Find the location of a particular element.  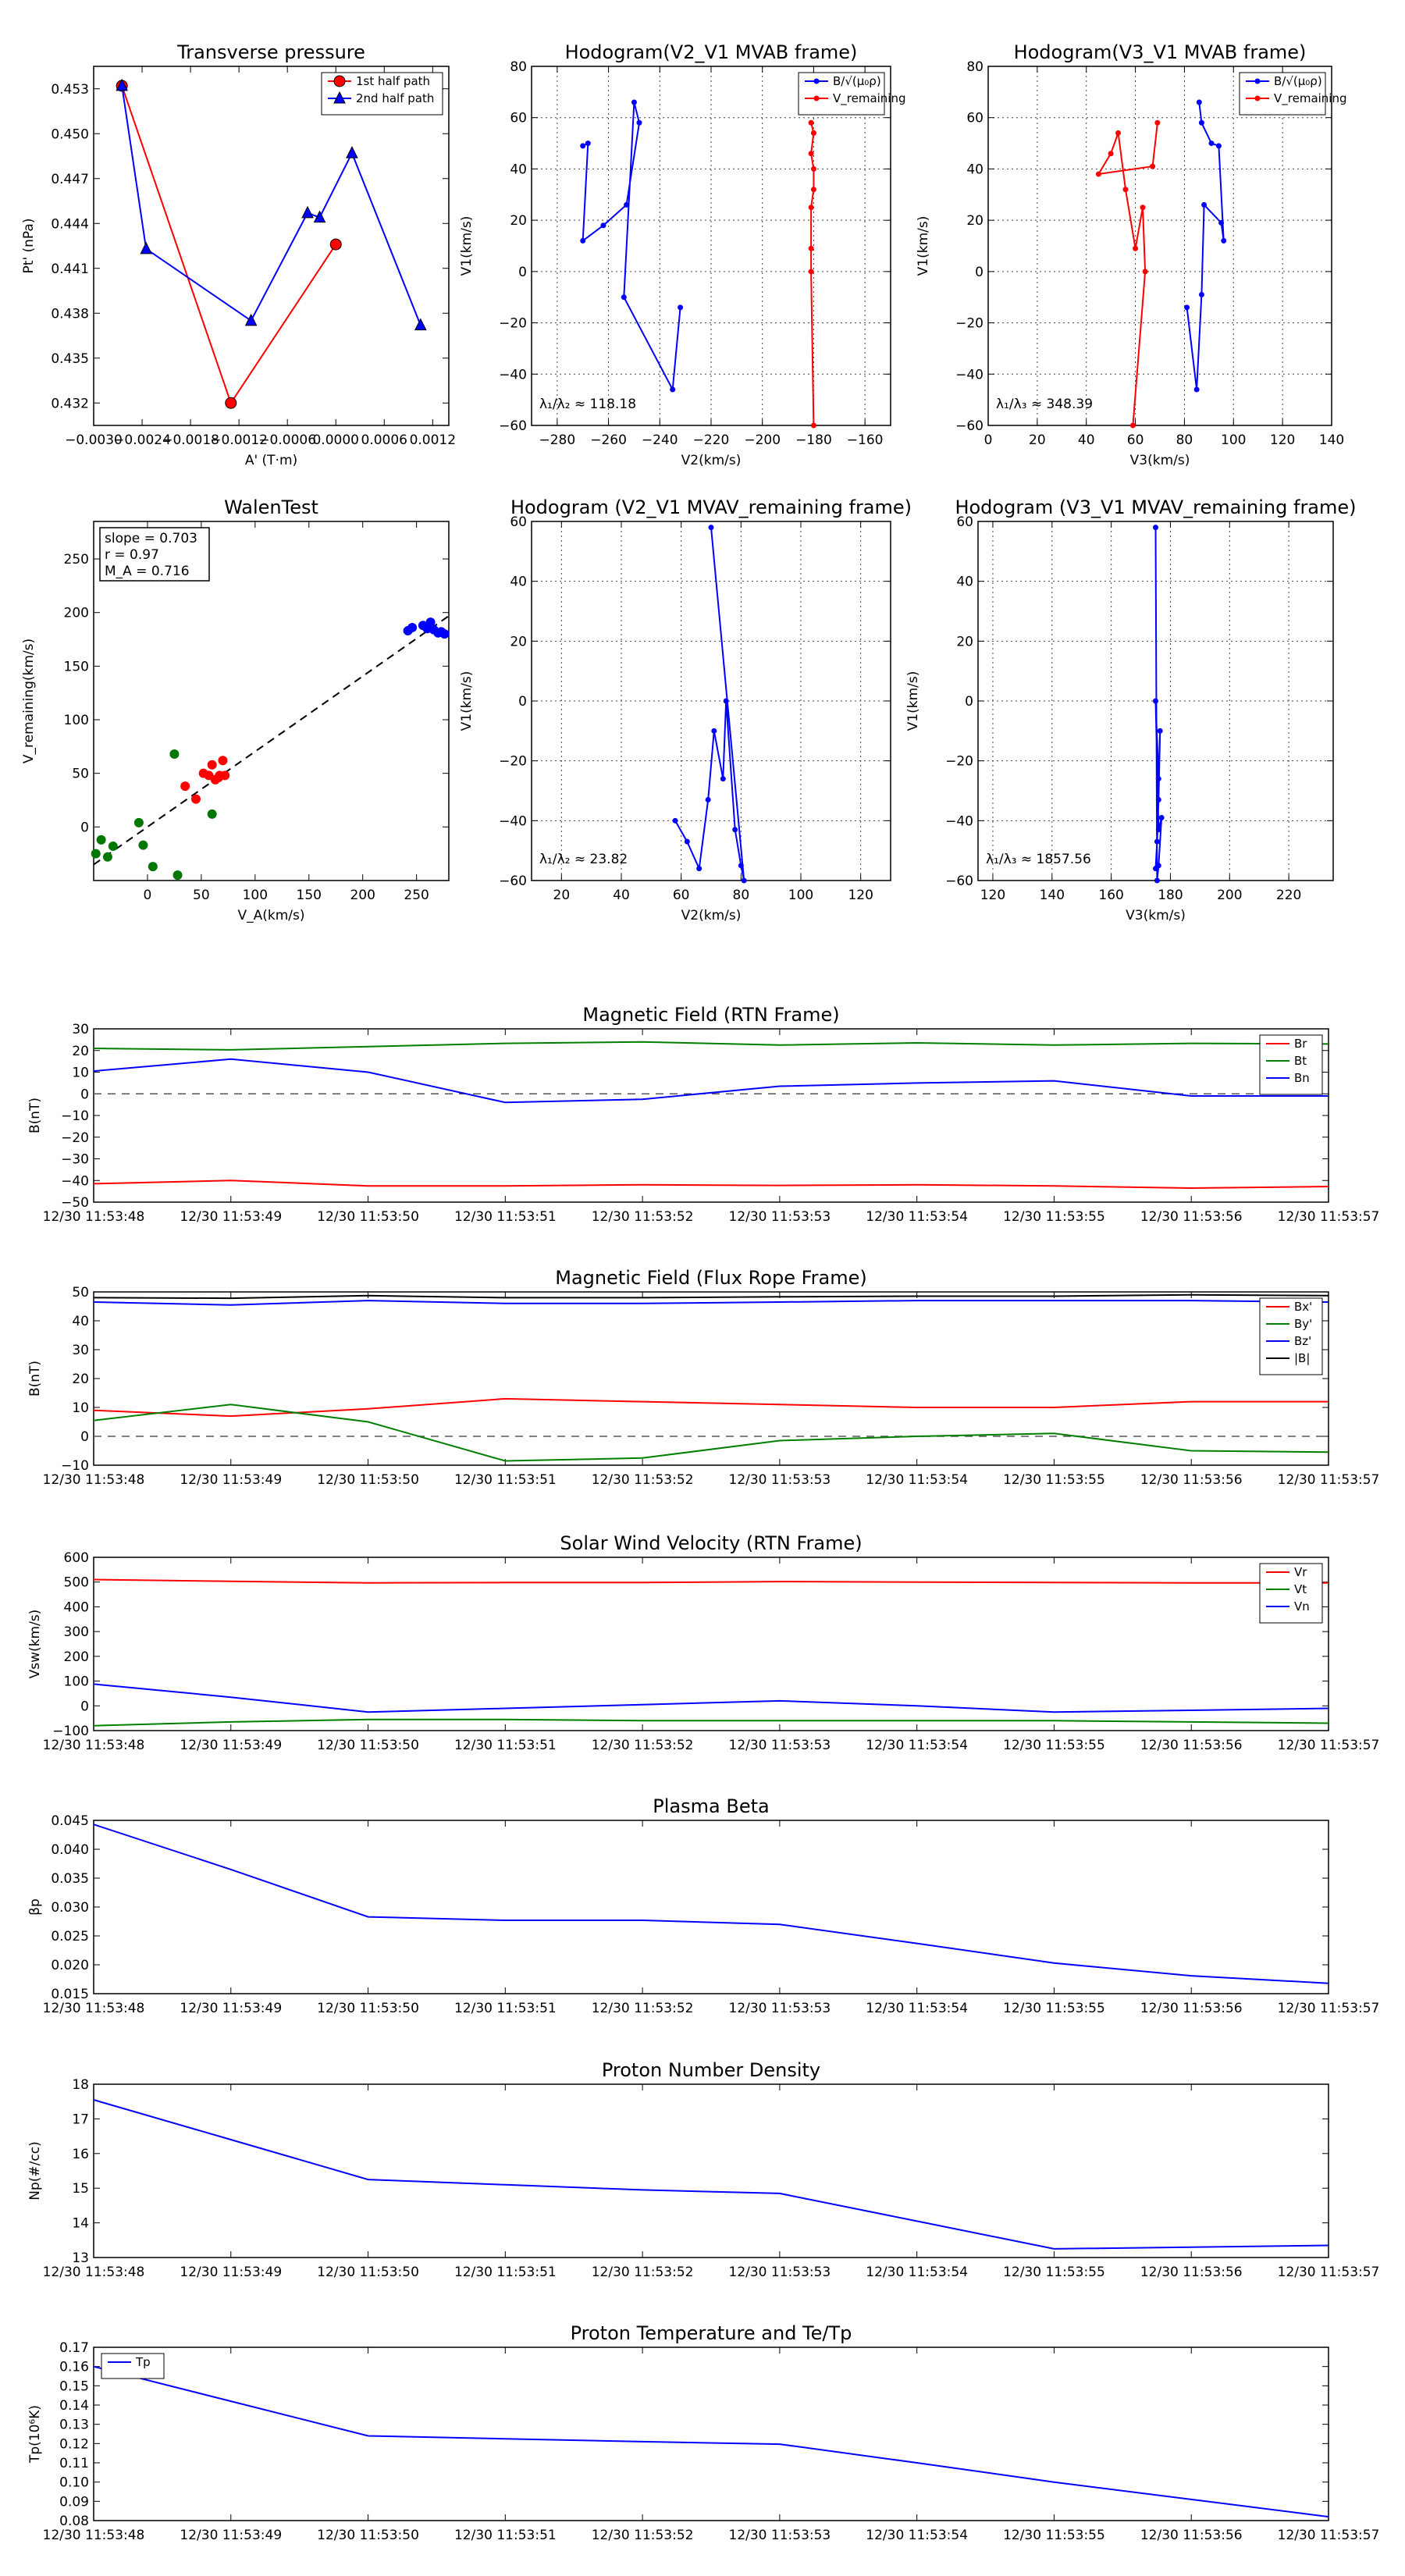

legend-label-vr: Vr is located at coordinates (1300, 1572).